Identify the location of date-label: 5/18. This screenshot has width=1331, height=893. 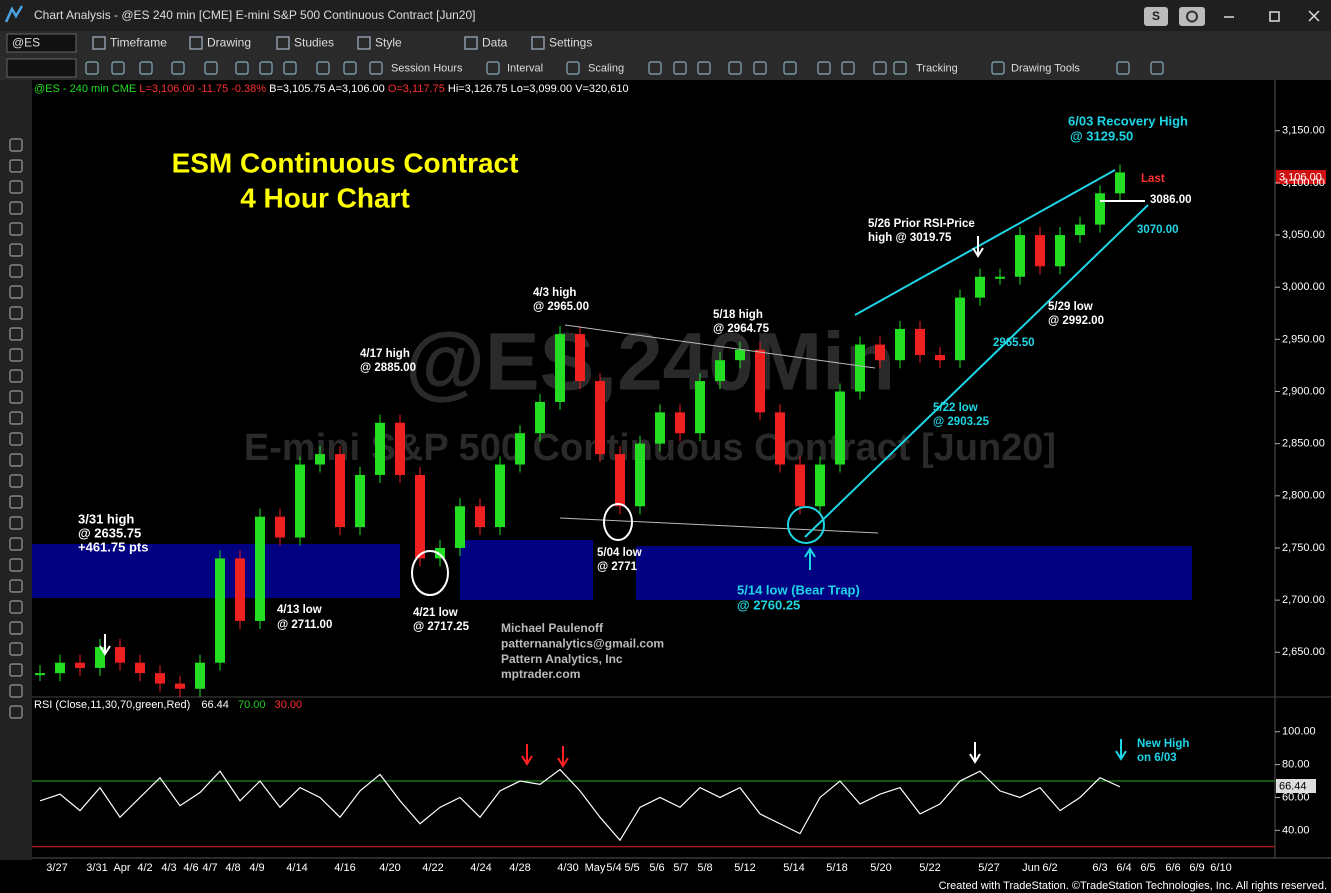
(836, 868).